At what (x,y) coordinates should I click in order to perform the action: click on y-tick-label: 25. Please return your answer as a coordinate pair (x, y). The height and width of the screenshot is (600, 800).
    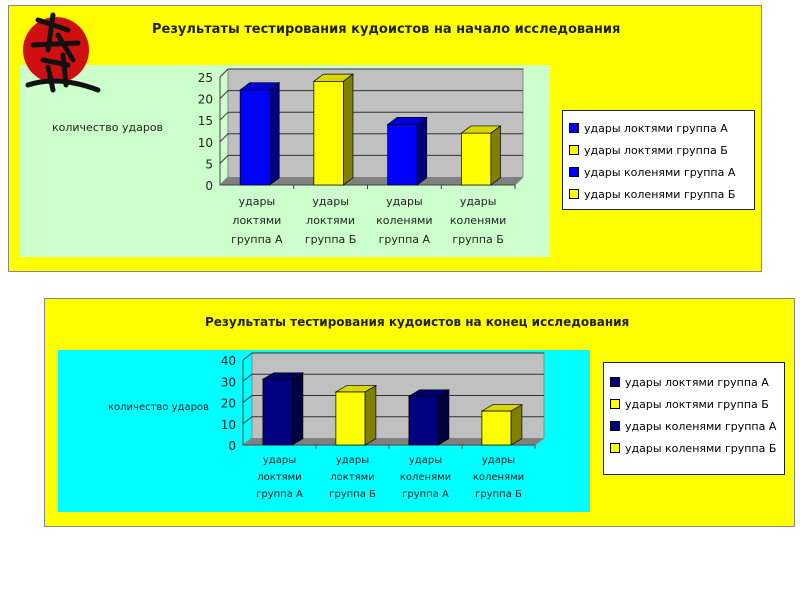
    Looking at the image, I should click on (205, 78).